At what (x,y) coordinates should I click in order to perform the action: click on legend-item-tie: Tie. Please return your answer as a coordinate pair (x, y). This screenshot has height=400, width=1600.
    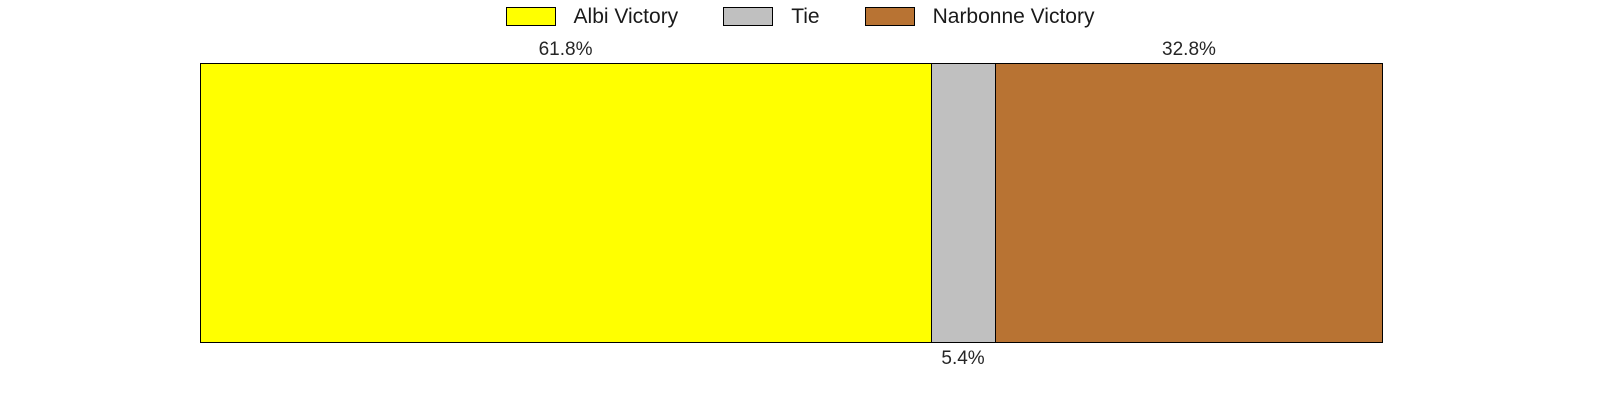
    Looking at the image, I should click on (771, 16).